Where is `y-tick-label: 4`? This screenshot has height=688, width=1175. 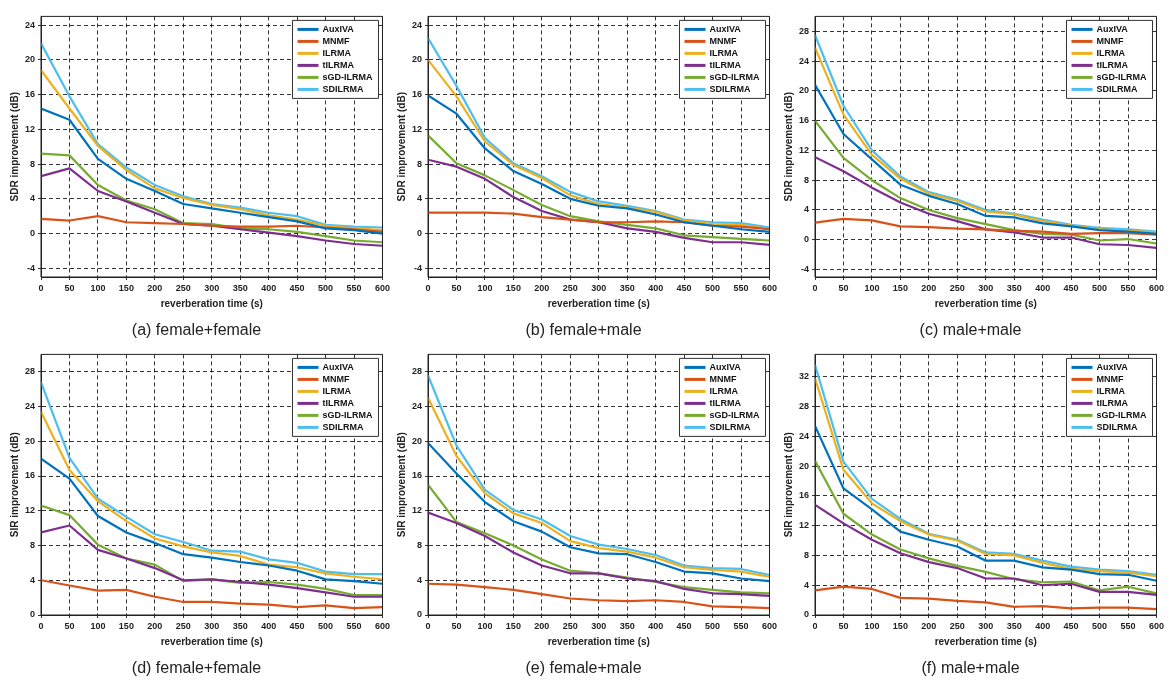 y-tick-label: 4 is located at coordinates (420, 579).